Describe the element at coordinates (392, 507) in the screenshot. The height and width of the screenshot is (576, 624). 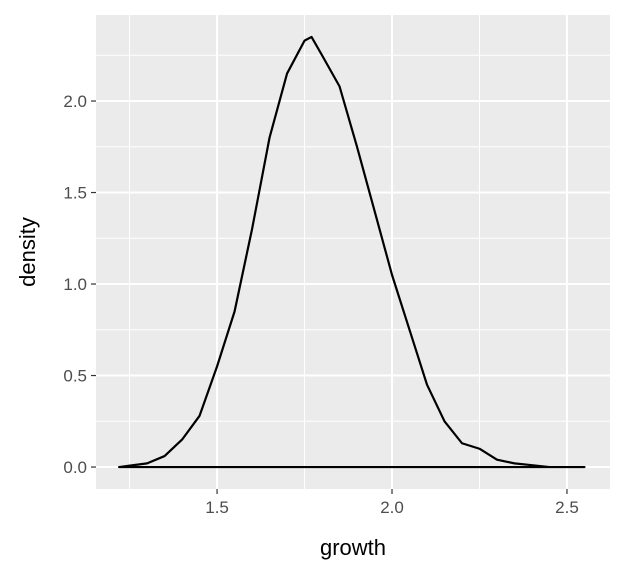
I see `x-tick-label: 2.0` at that location.